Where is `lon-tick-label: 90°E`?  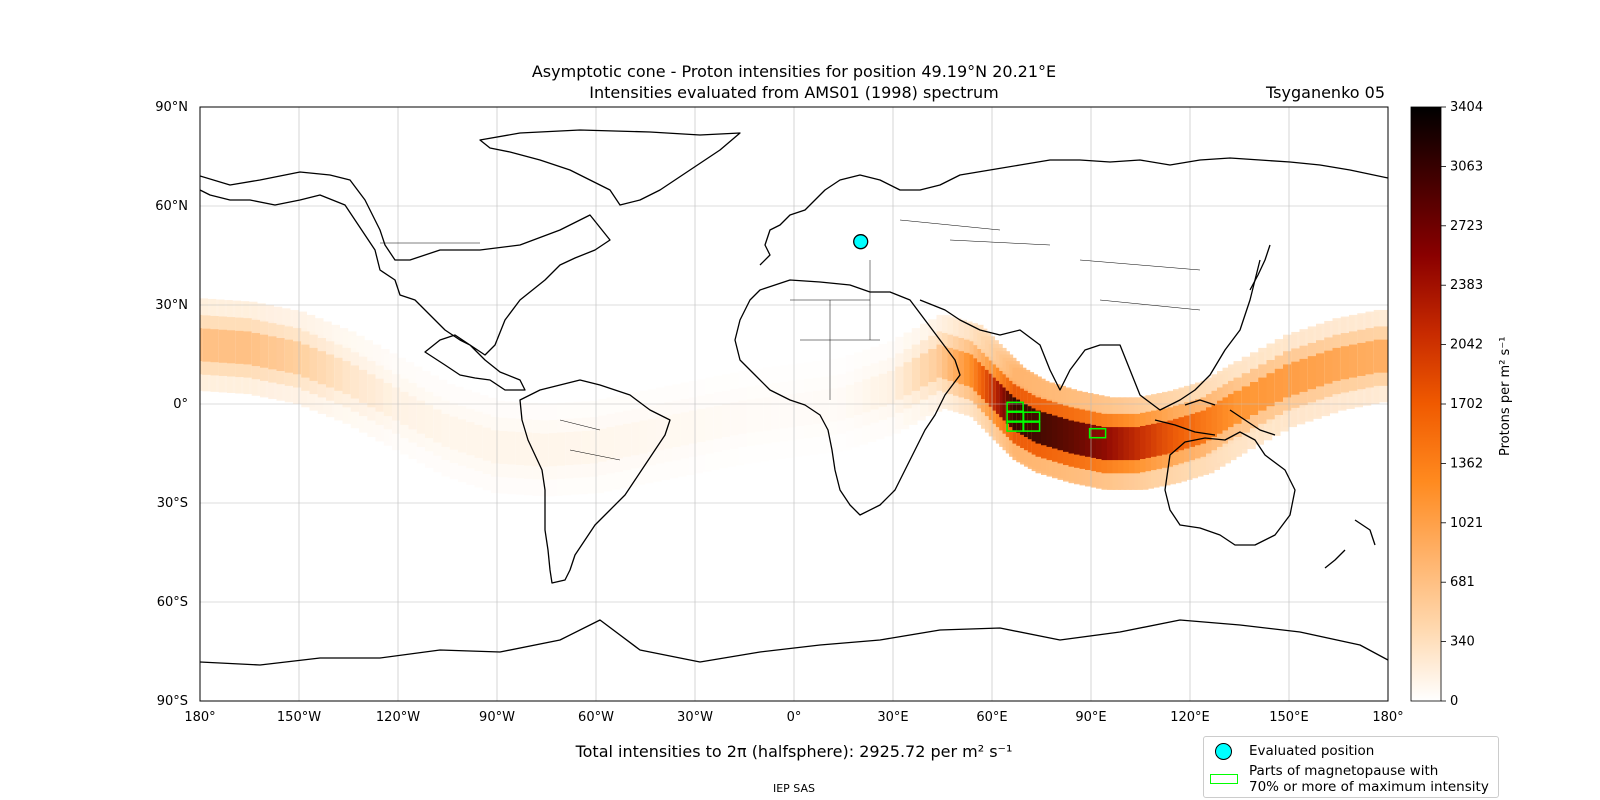 lon-tick-label: 90°E is located at coordinates (1090, 717).